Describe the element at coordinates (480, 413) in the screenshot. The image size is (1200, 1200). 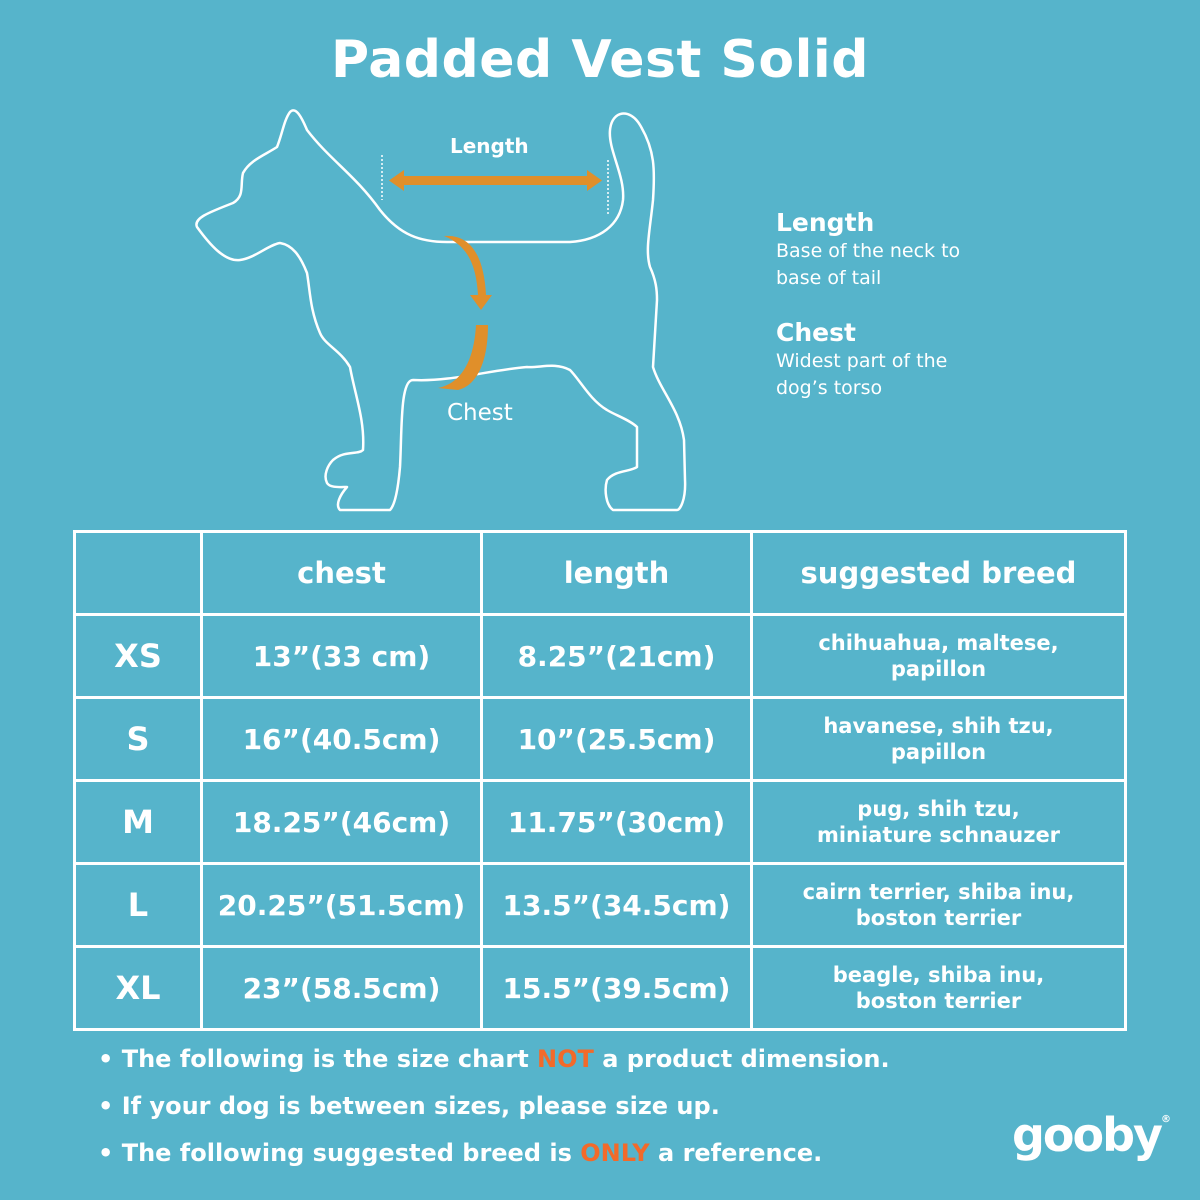
I see `diagram-chest-label: Chest` at that location.